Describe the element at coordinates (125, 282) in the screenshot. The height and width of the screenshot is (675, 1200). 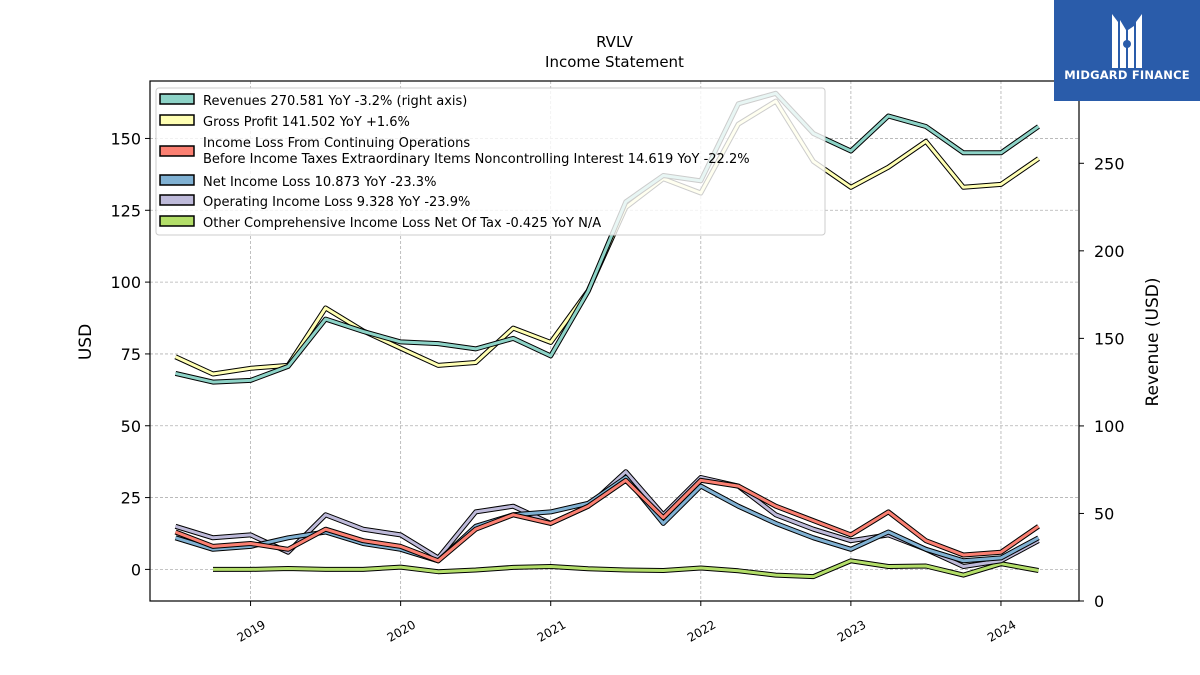
I see `y-tick-label-left: 100` at that location.